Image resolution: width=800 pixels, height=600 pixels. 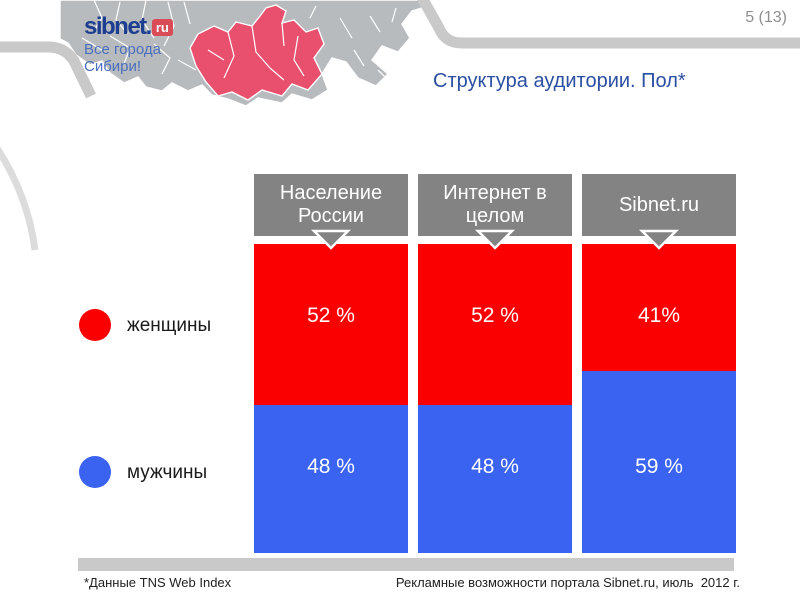 I want to click on bar-column: Население России 52 % 48 %, so click(x=331, y=363).